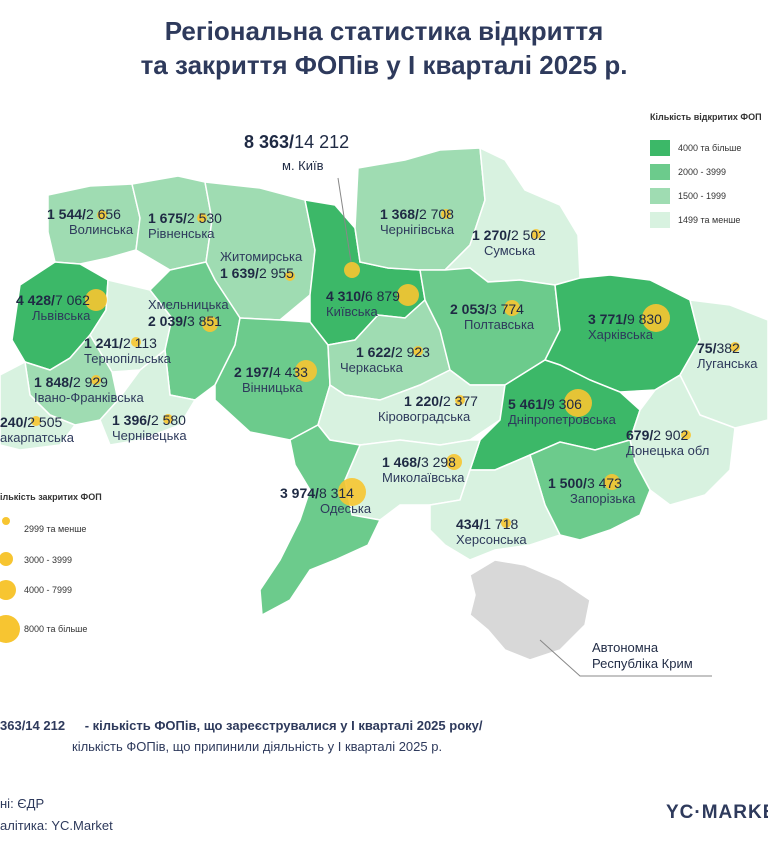  What do you see at coordinates (656, 318) in the screenshot?
I see `closed-bubble-kharkivska` at bounding box center [656, 318].